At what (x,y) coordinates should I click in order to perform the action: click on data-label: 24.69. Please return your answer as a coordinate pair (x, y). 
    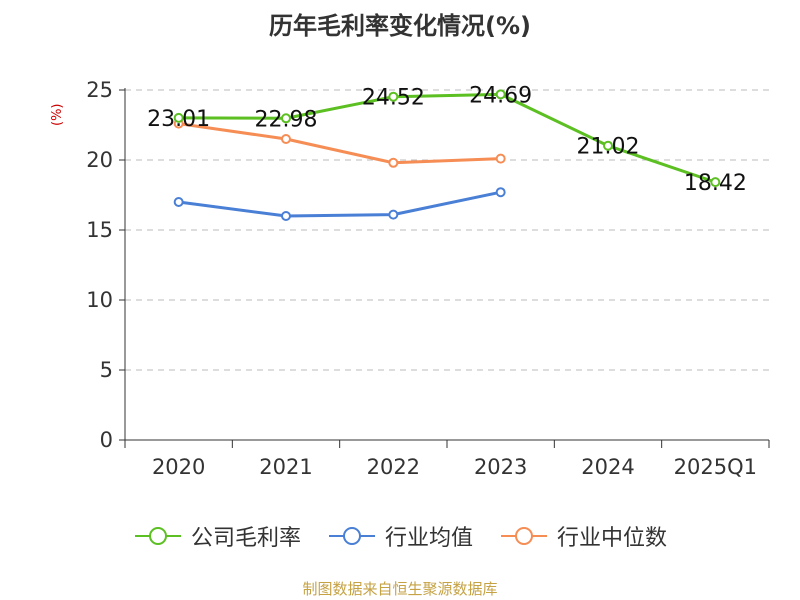
    Looking at the image, I should click on (500, 95).